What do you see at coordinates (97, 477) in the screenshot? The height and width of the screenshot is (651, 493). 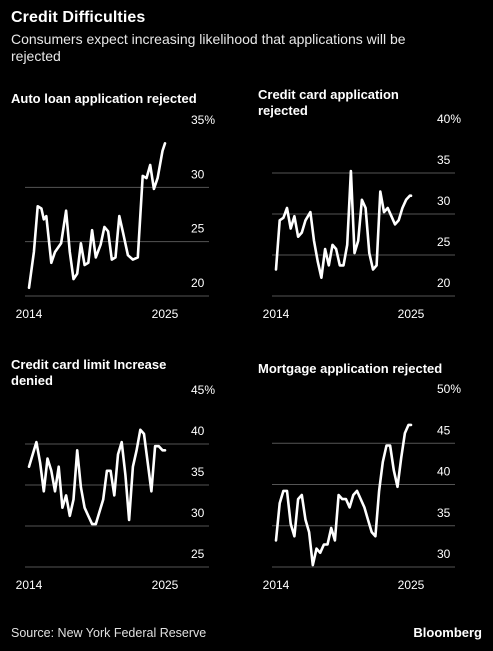 I see `credit-limit-series-line` at bounding box center [97, 477].